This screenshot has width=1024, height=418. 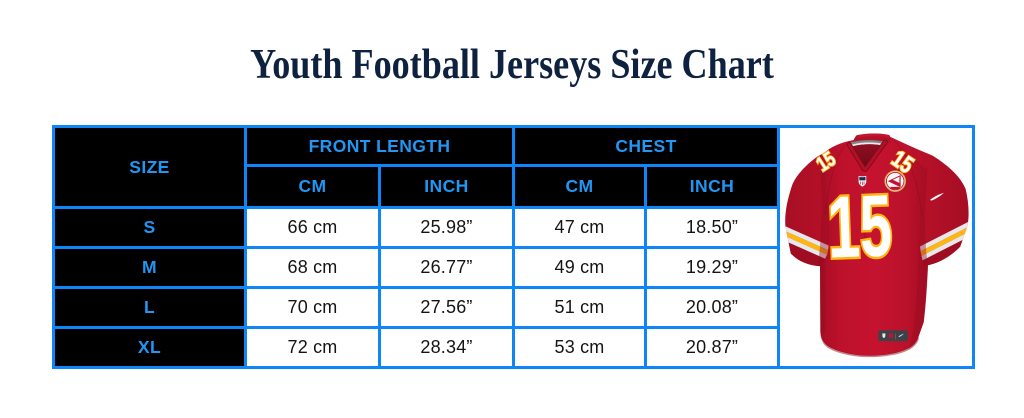 What do you see at coordinates (579, 348) in the screenshot?
I see `xl-chest-cm: 53 cm` at bounding box center [579, 348].